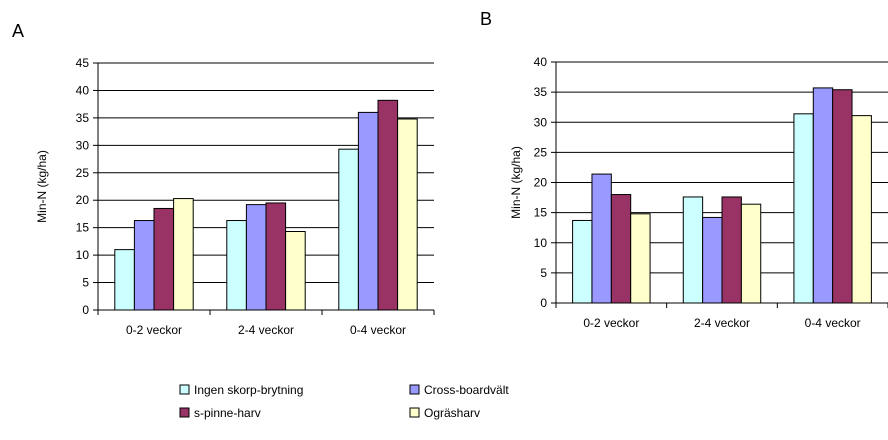  Describe the element at coordinates (466, 390) in the screenshot. I see `legend-label: Cross-boardvält` at that location.